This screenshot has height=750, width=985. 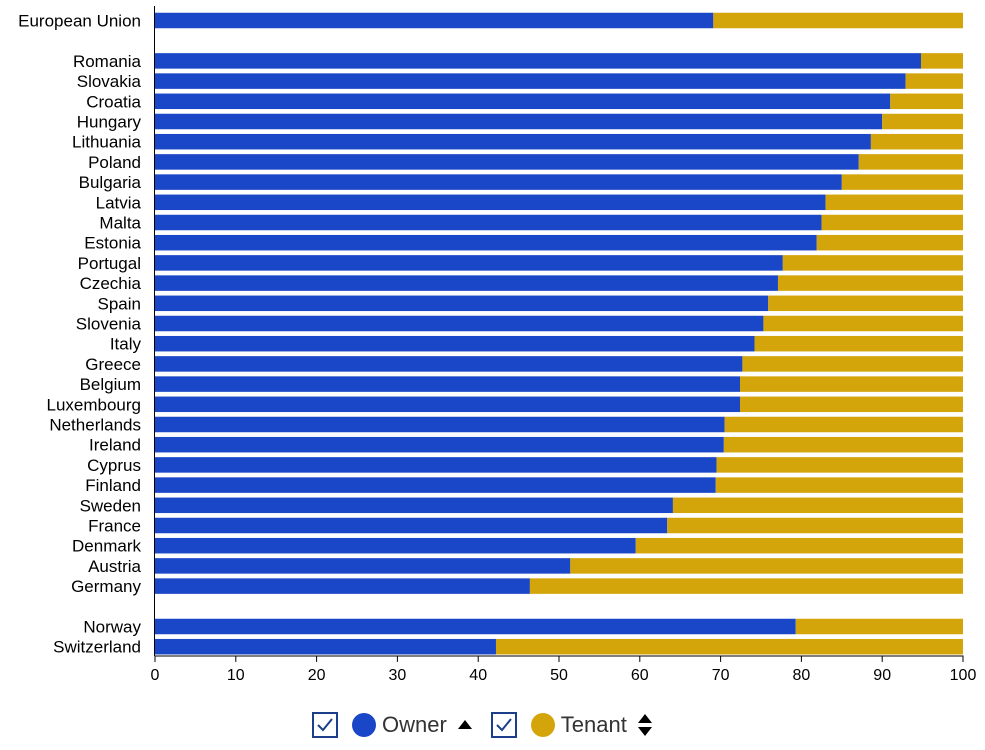 What do you see at coordinates (640, 675) in the screenshot?
I see `x-tick-label: 60` at bounding box center [640, 675].